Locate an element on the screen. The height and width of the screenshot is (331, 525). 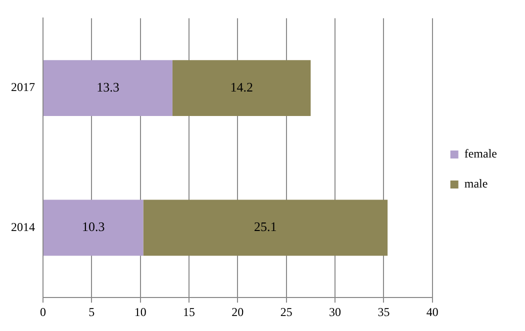
x-tick-label: 20 is located at coordinates (238, 311).